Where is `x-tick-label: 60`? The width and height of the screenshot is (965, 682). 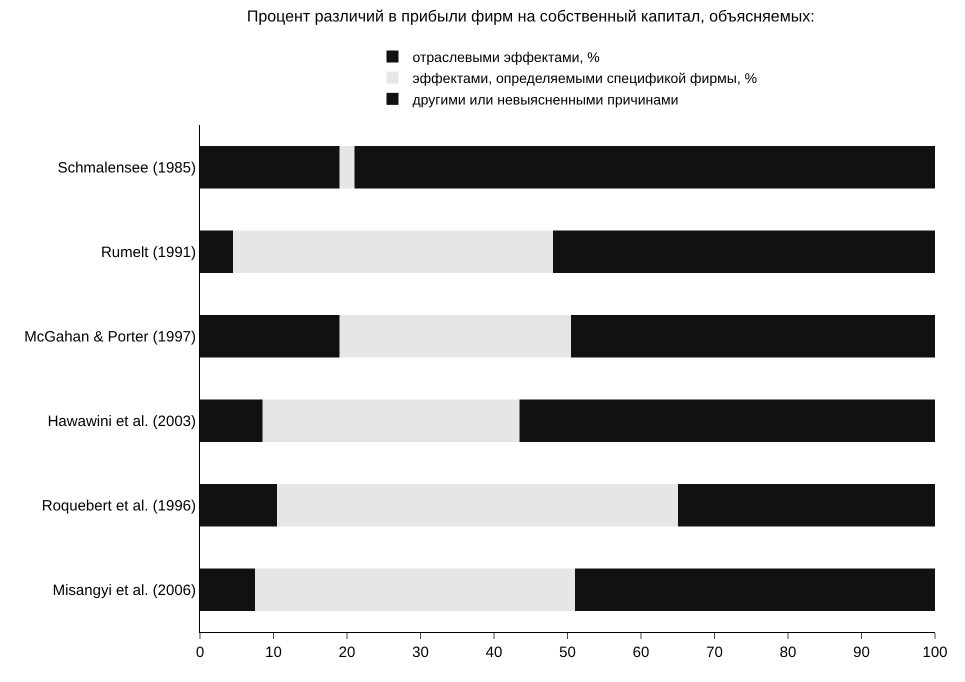 x-tick-label: 60 is located at coordinates (641, 652).